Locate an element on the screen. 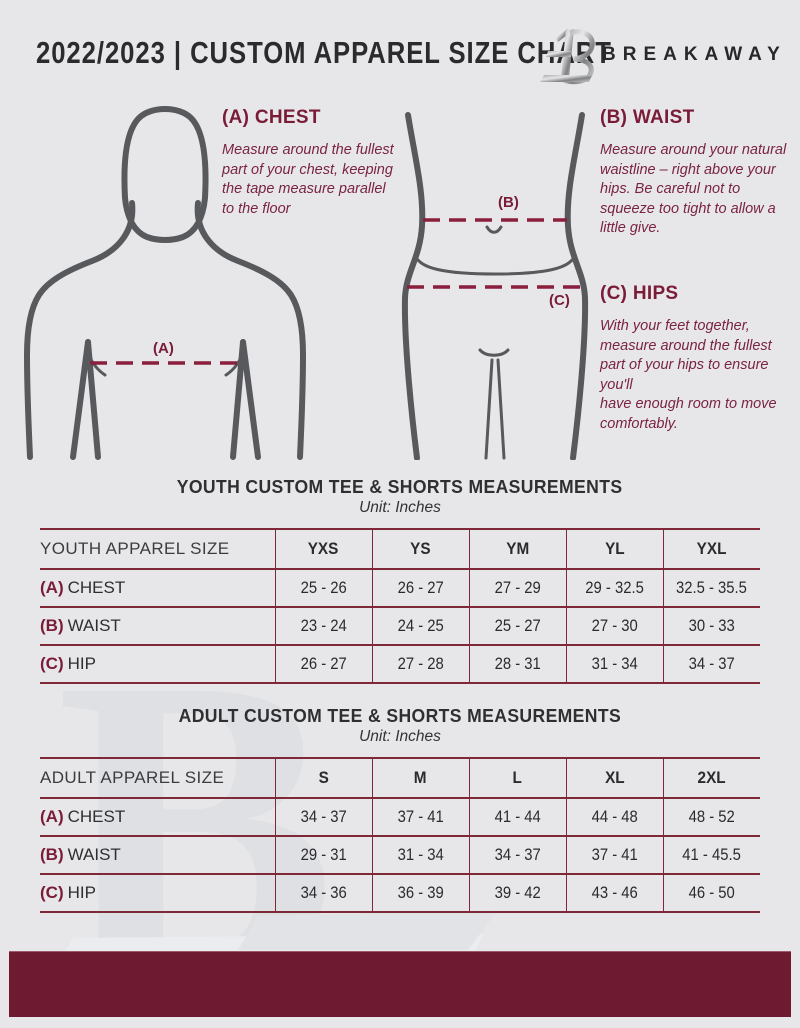 Image resolution: width=800 pixels, height=1028 pixels. cell-value: 29 - 31 is located at coordinates (323, 854).